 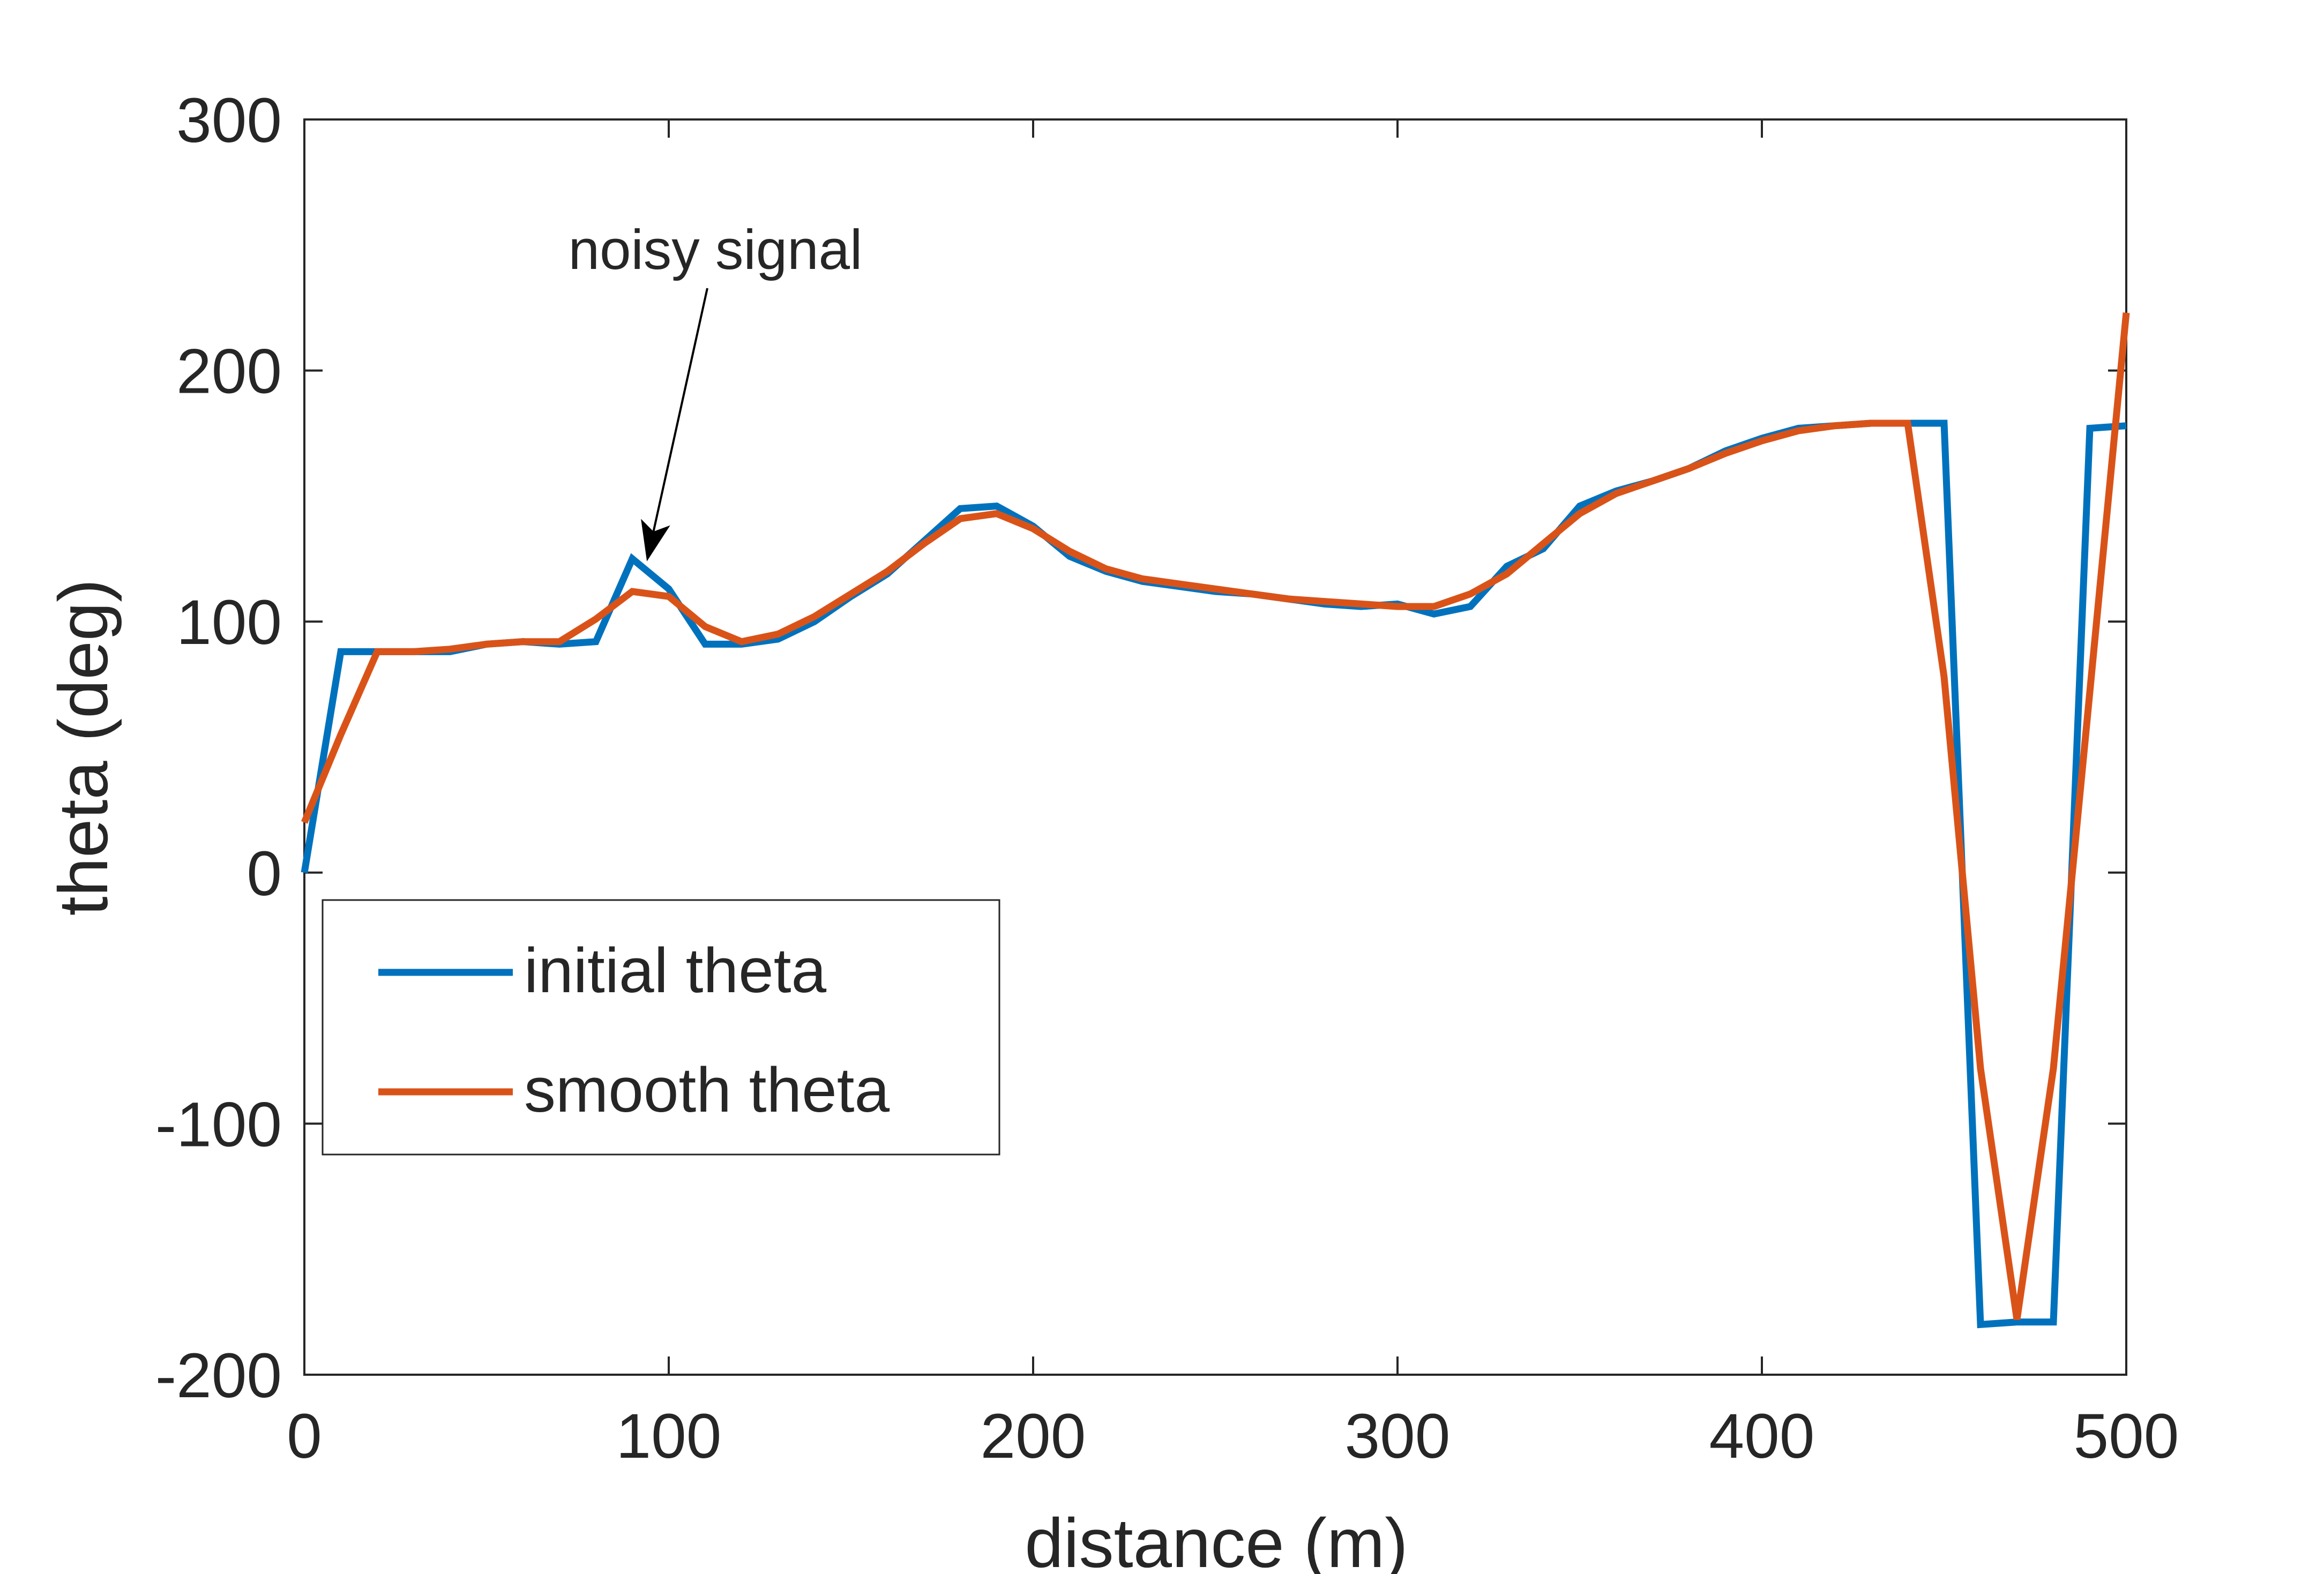 I want to click on y-tick-label: 0, so click(x=264, y=873).